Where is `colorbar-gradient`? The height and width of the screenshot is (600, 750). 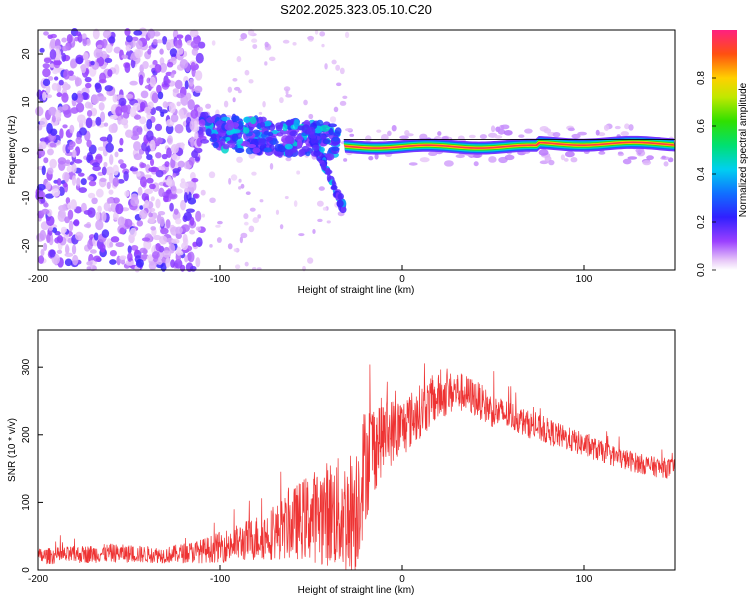
colorbar-gradient is located at coordinates (724, 150).